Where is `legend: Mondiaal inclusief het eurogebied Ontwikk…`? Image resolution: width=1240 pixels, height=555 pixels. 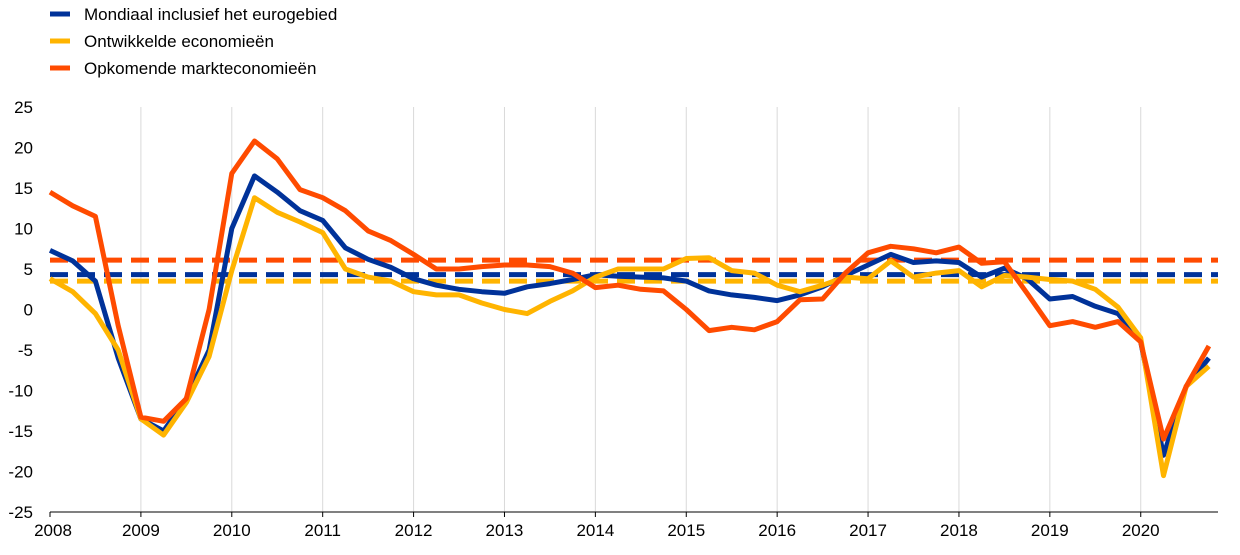 legend: Mondiaal inclusief het eurogebied Ontwikk… is located at coordinates (193, 41).